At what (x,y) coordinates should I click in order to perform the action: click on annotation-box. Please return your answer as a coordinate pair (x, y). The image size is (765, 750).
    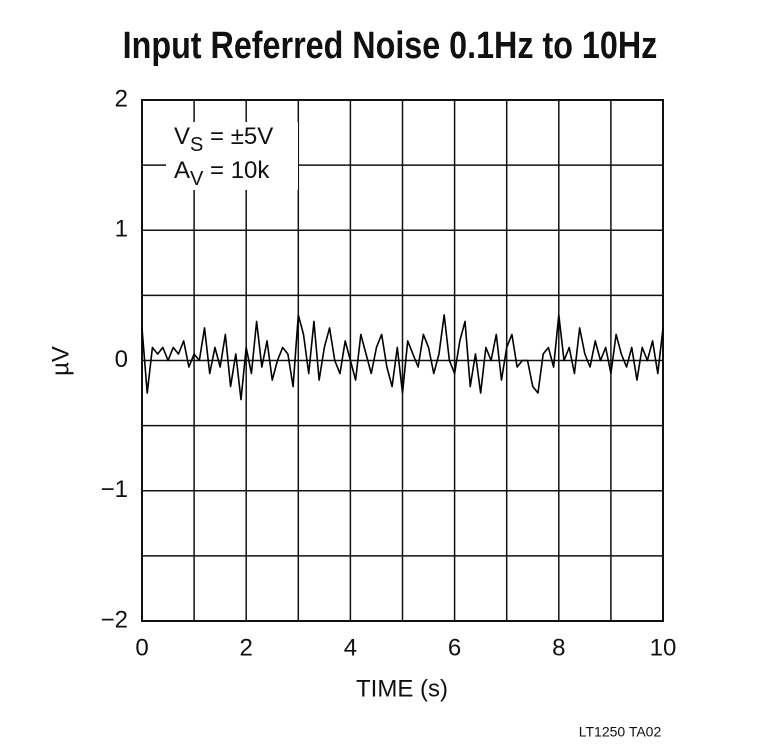
    Looking at the image, I should click on (232, 156).